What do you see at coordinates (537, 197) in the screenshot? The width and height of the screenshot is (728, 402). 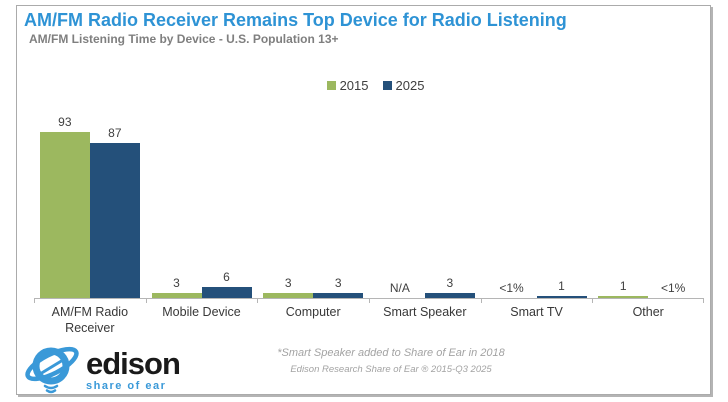 I see `bar-group: <1% 1` at bounding box center [537, 197].